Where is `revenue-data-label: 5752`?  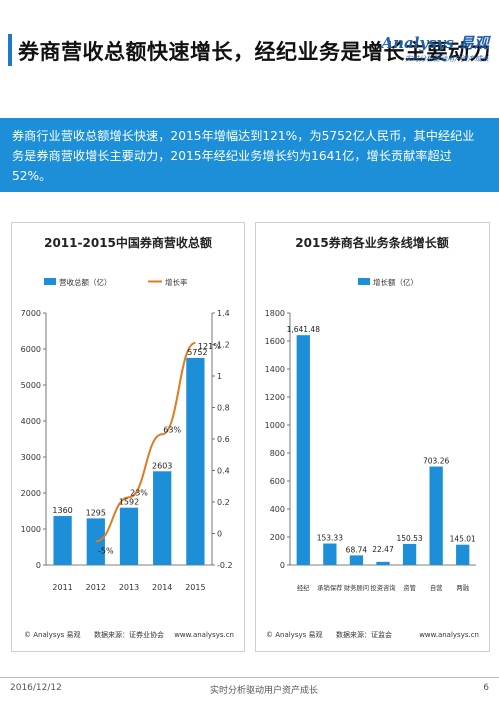 revenue-data-label: 5752 is located at coordinates (197, 352).